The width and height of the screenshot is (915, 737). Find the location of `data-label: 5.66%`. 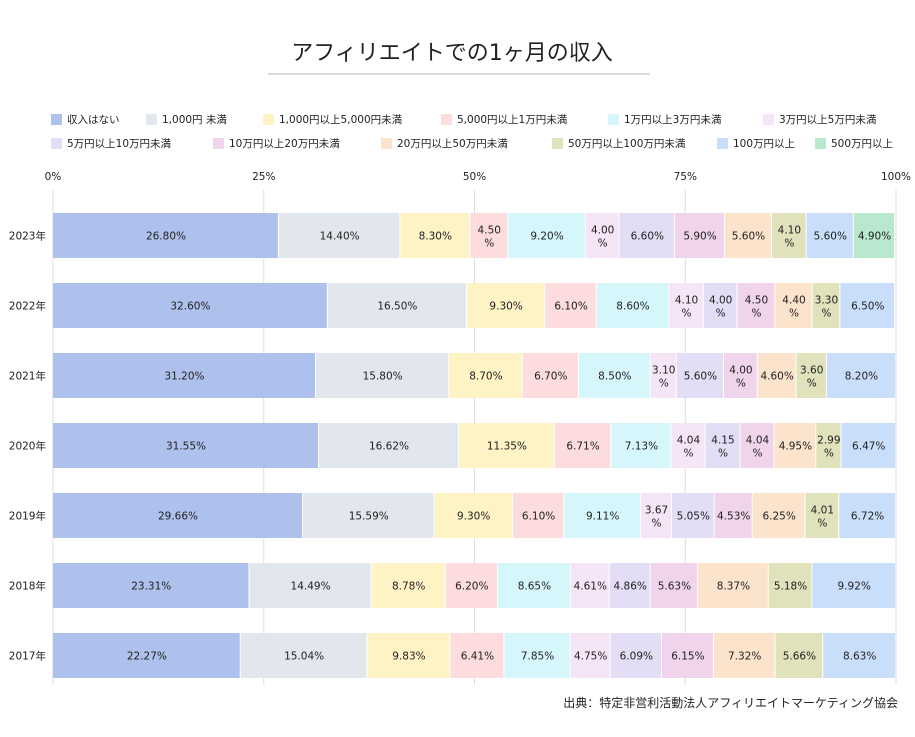

data-label: 5.66% is located at coordinates (799, 657).